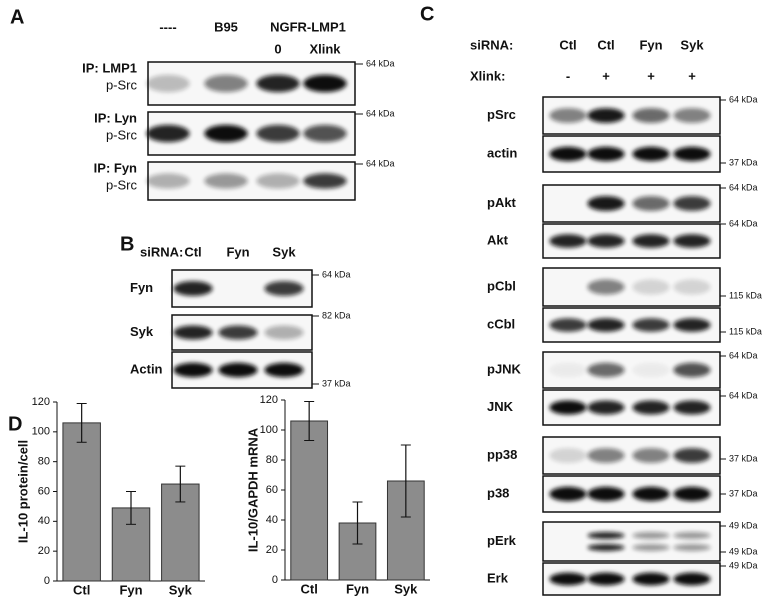 Image resolution: width=779 pixels, height=602 pixels. What do you see at coordinates (427, 14) in the screenshot?
I see `panel-label: C` at bounding box center [427, 14].